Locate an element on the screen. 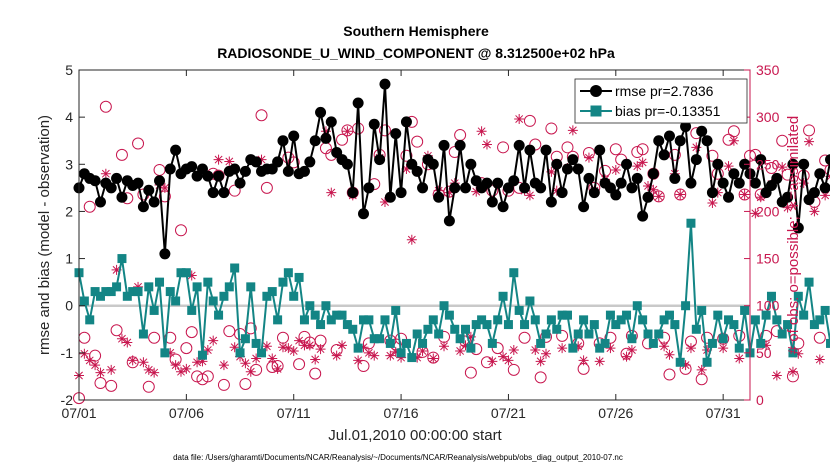 This screenshot has width=830, height=470. legend: rmse pr=2.7836 bias pr=-0.13351 is located at coordinates (661, 101).